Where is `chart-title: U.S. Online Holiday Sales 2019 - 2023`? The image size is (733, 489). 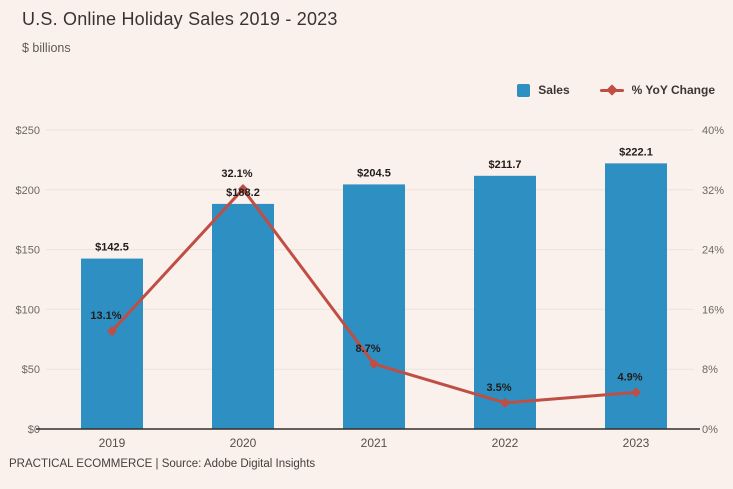
chart-title: U.S. Online Holiday Sales 2019 - 2023 is located at coordinates (180, 19).